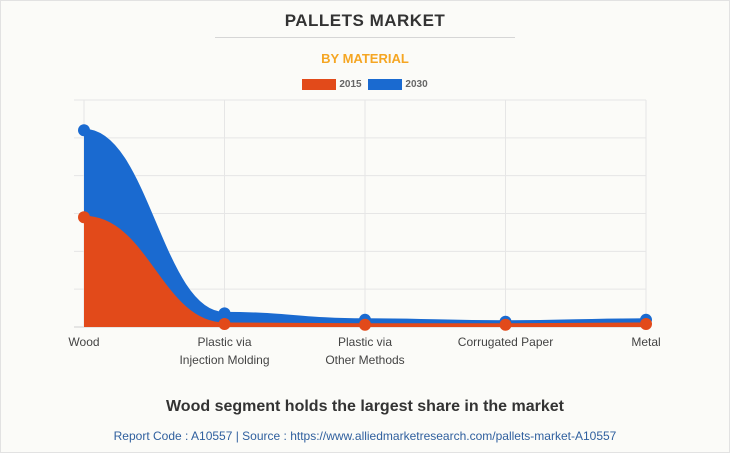 The image size is (730, 453). What do you see at coordinates (224, 351) in the screenshot?
I see `x-tick-label-1: Plastic via Injection Molding` at bounding box center [224, 351].